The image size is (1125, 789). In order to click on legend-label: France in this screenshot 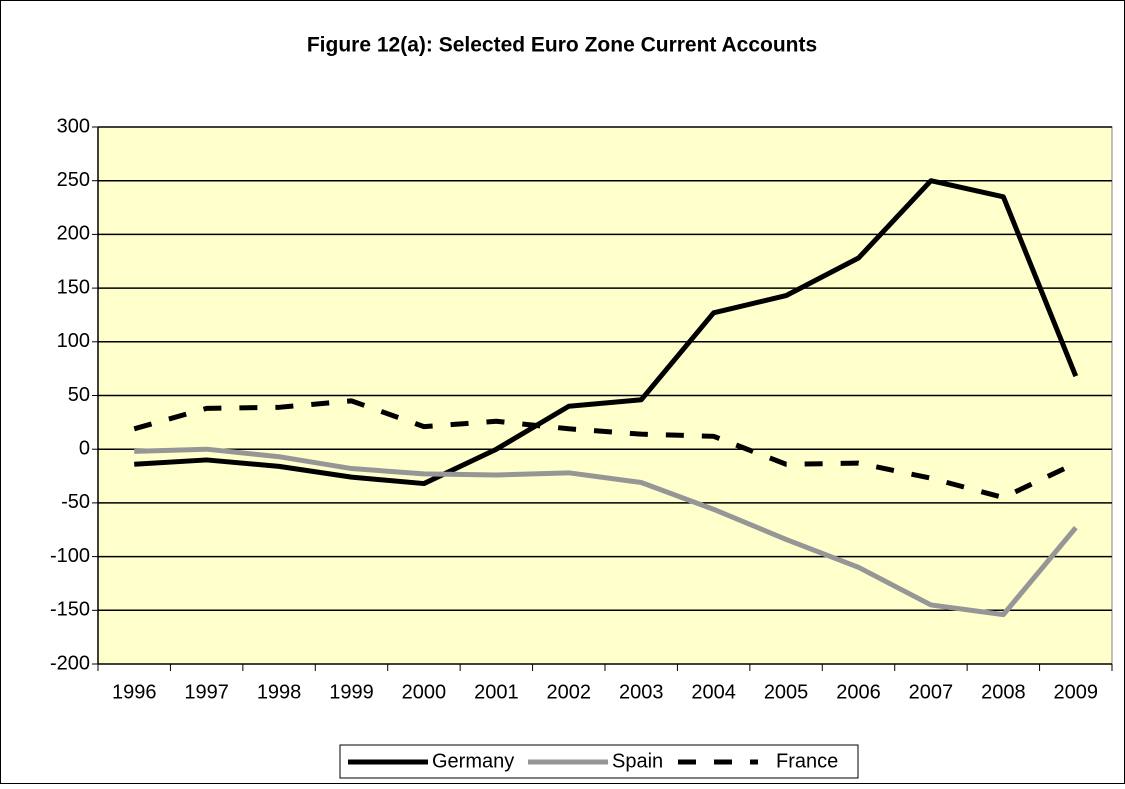, I will do `click(807, 761)`.